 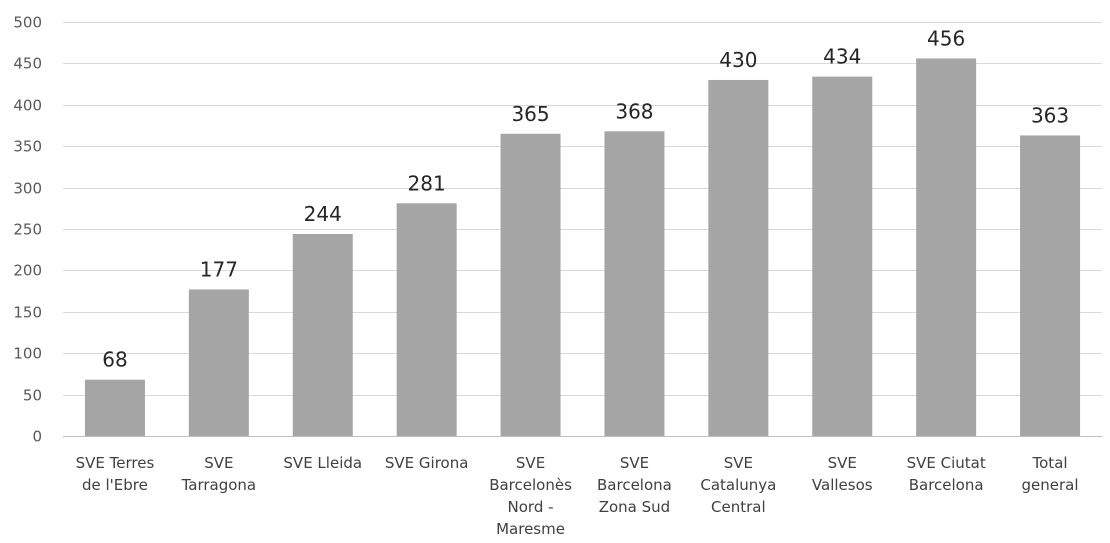 What do you see at coordinates (115, 474) in the screenshot?
I see `category-label: SVE Terres de l'Ebre` at bounding box center [115, 474].